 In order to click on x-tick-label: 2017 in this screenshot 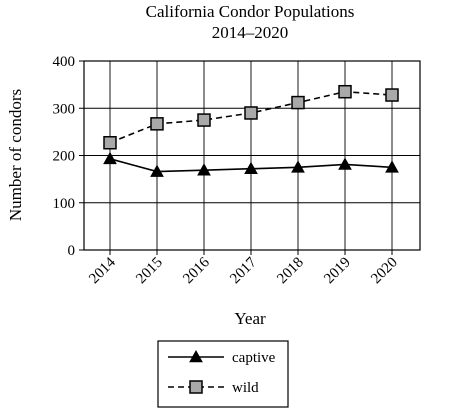, I will do `click(243, 270)`.